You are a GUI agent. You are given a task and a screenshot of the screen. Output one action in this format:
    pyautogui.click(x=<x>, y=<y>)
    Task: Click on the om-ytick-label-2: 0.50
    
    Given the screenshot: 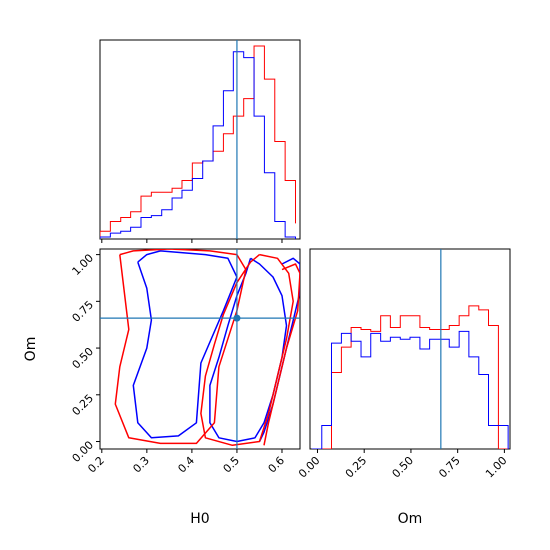 What is the action you would take?
    pyautogui.click(x=83, y=358)
    